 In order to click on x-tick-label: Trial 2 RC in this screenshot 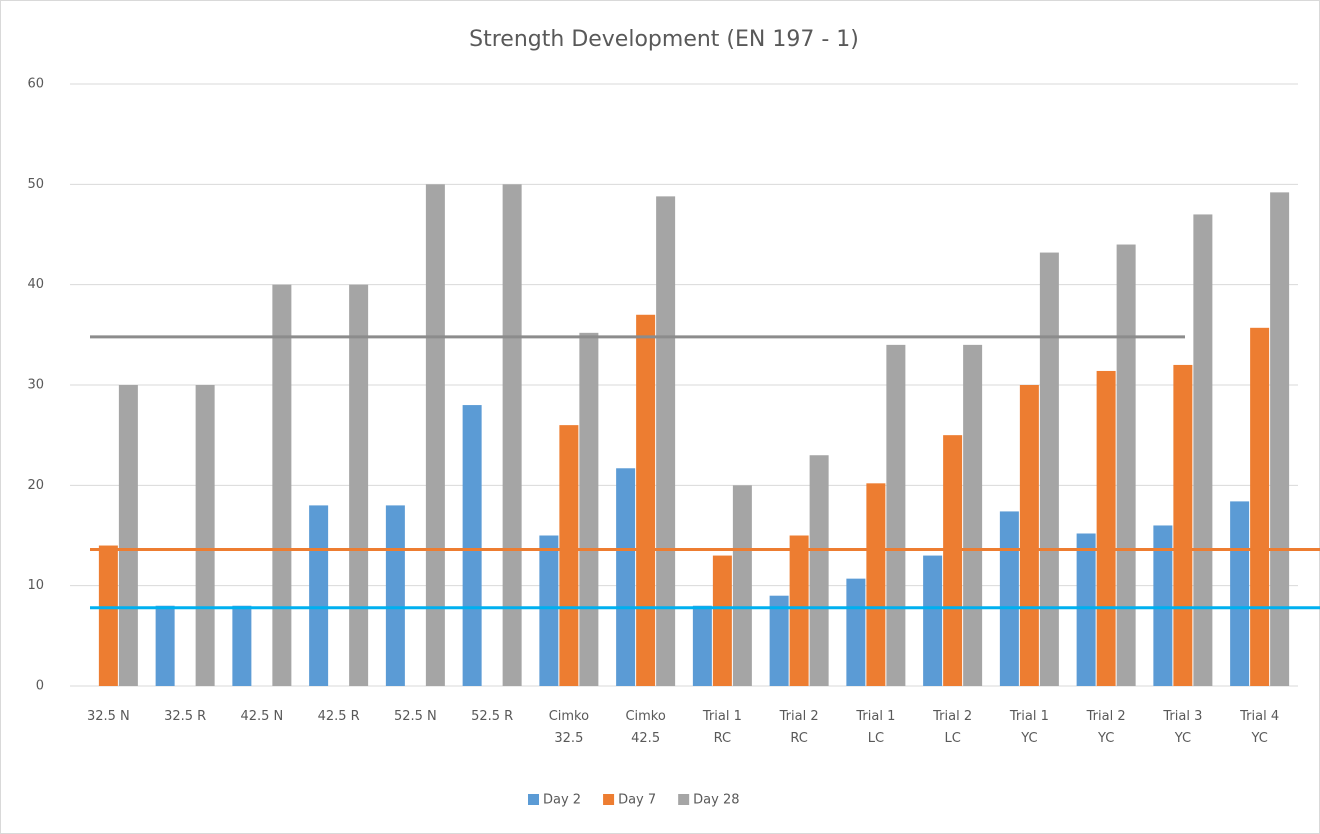, I will do `click(799, 727)`.